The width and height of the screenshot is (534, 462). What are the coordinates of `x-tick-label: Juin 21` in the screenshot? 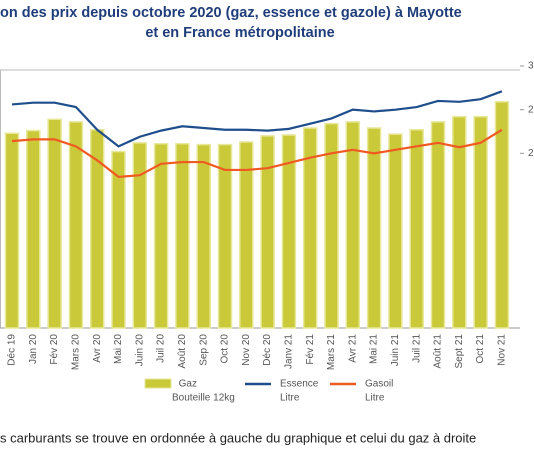 It's located at (395, 350).